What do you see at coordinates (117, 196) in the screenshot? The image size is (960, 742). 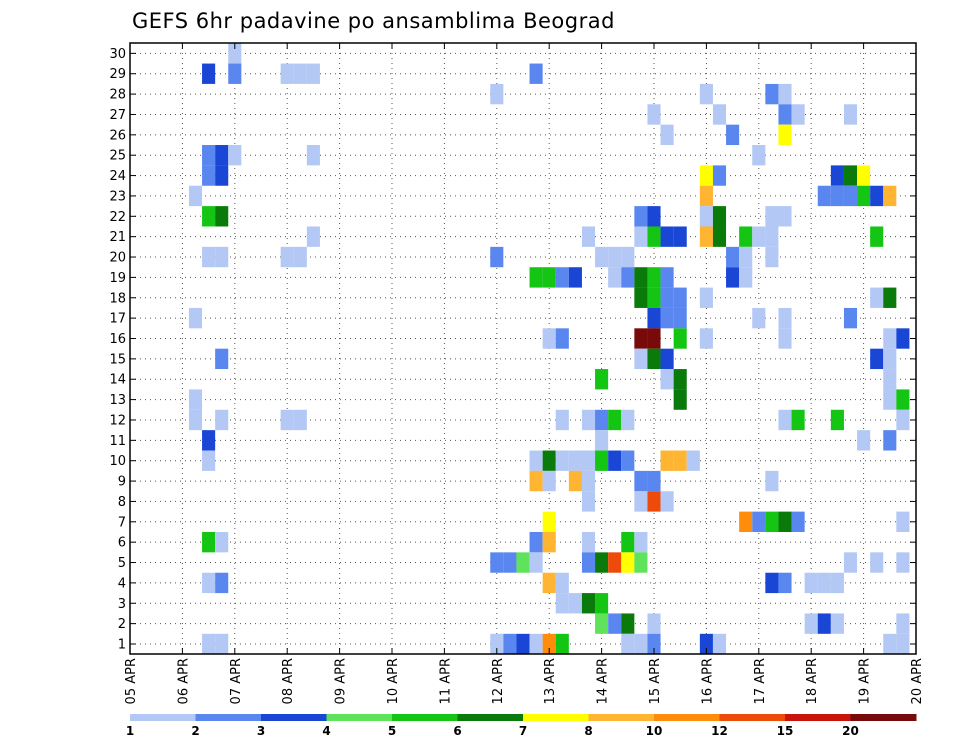 I see `y-tick-label: 23` at bounding box center [117, 196].